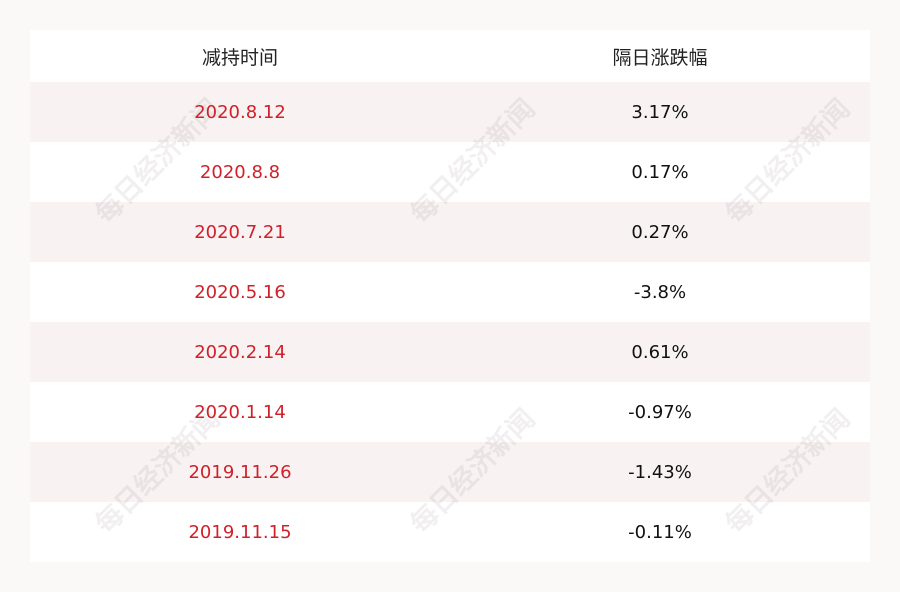 The height and width of the screenshot is (592, 900). I want to click on header-cell: 减持时间, so click(239, 57).